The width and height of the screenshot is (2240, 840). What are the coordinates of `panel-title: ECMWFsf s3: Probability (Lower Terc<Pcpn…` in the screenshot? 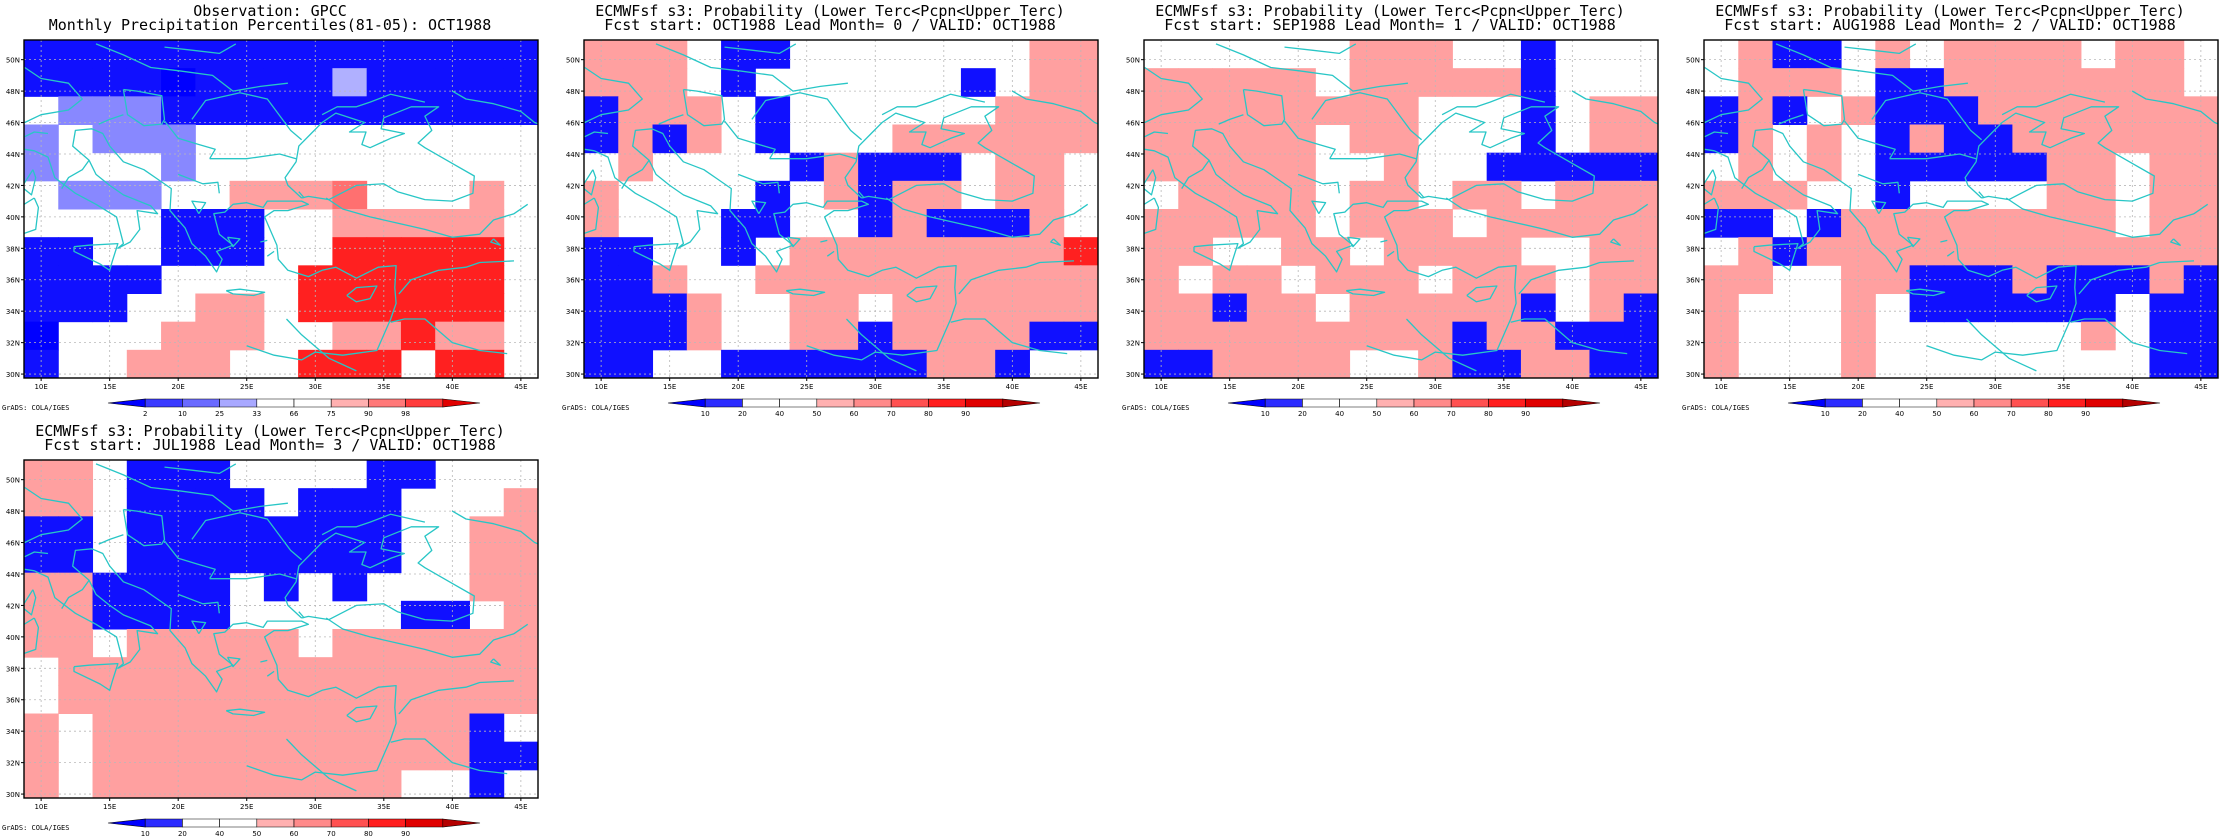 It's located at (270, 431).